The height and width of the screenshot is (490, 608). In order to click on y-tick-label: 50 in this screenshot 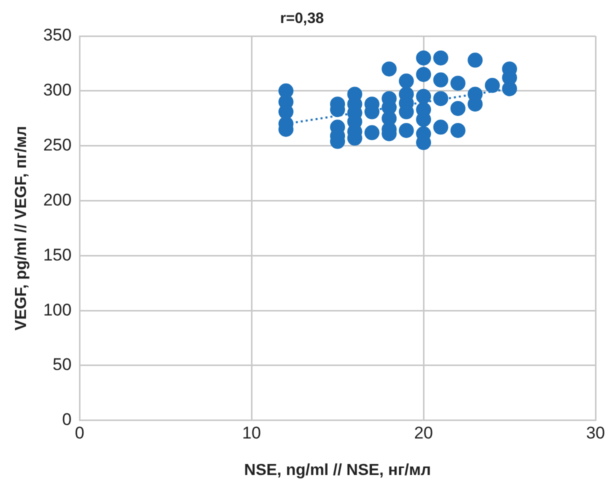, I will do `click(62, 364)`.